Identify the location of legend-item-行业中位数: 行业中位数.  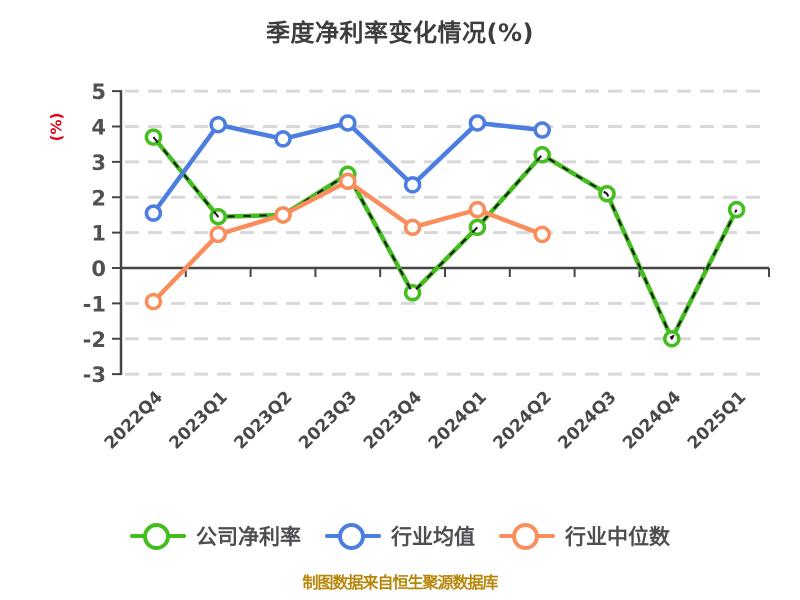
(584, 536).